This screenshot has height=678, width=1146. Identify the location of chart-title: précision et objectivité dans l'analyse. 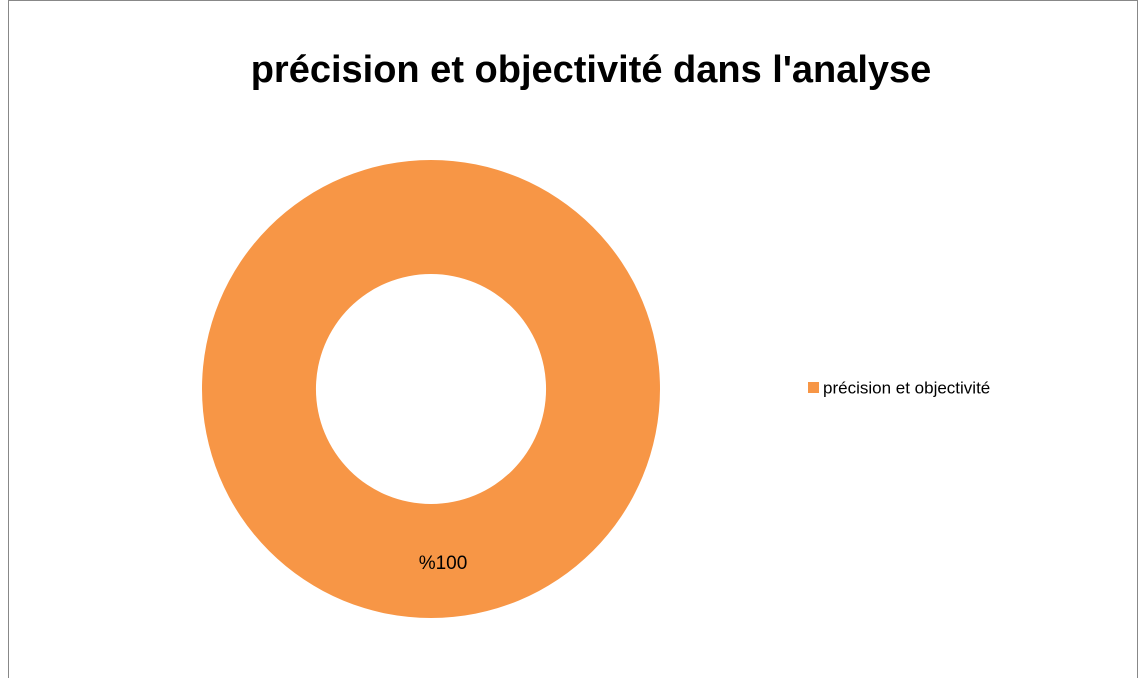
(591, 70).